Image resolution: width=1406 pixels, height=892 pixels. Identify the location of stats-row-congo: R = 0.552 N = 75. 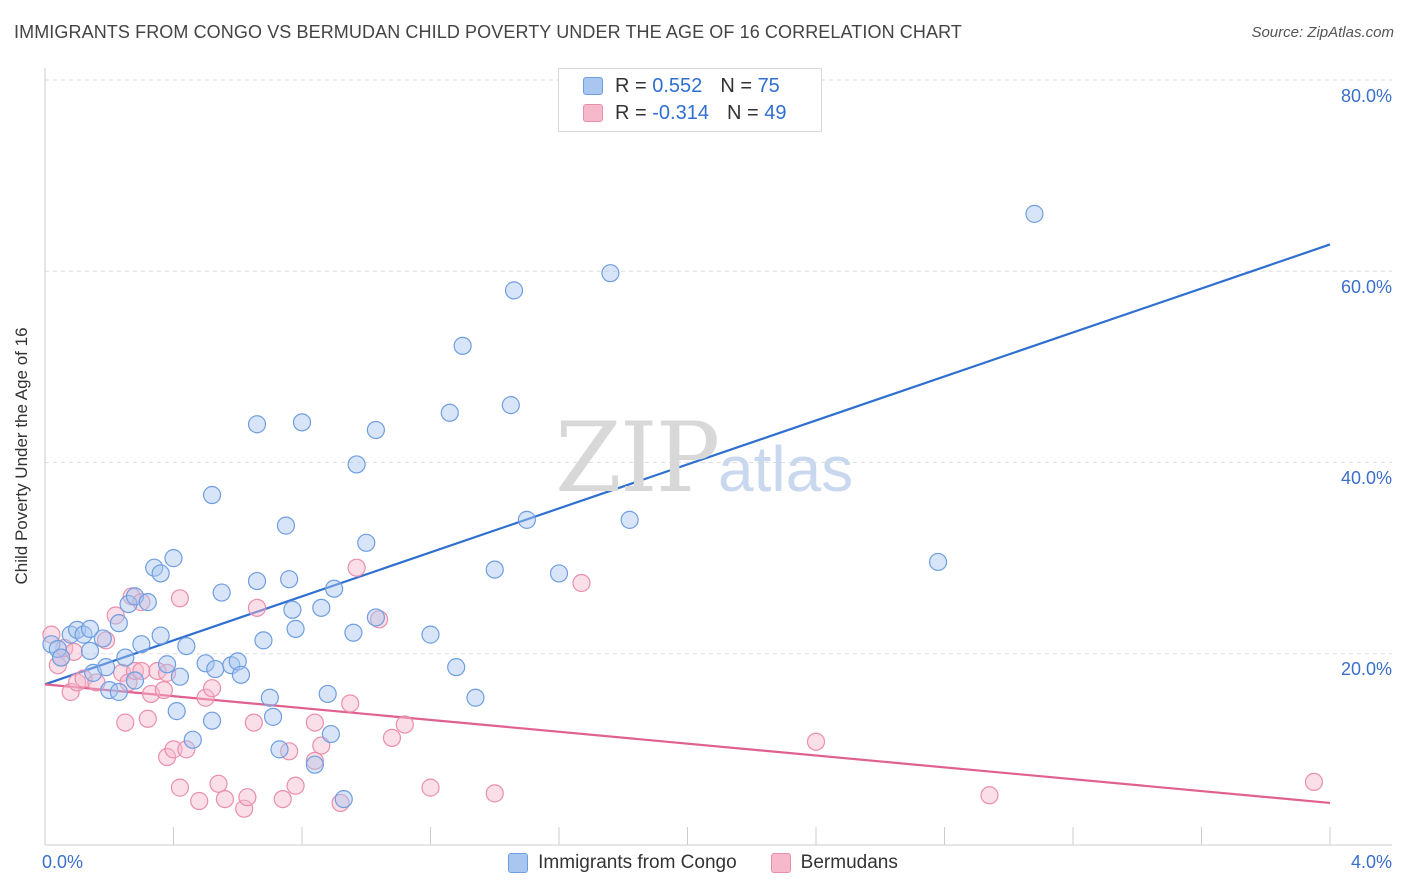
(681, 86).